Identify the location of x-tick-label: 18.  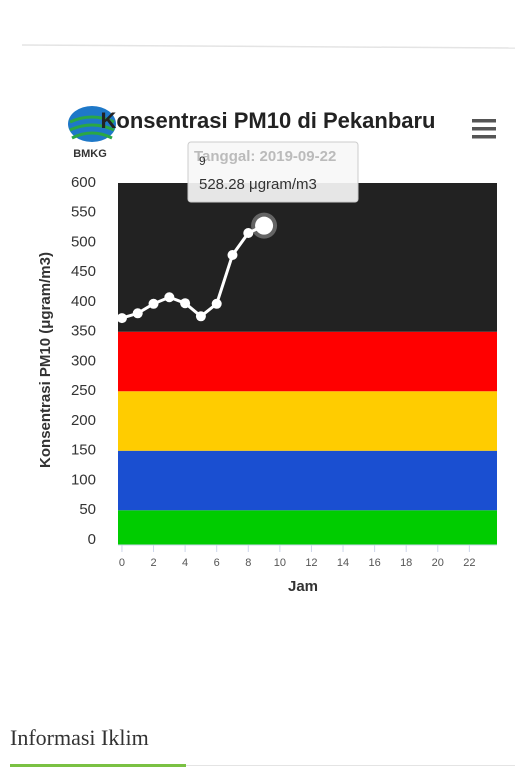
(406, 563).